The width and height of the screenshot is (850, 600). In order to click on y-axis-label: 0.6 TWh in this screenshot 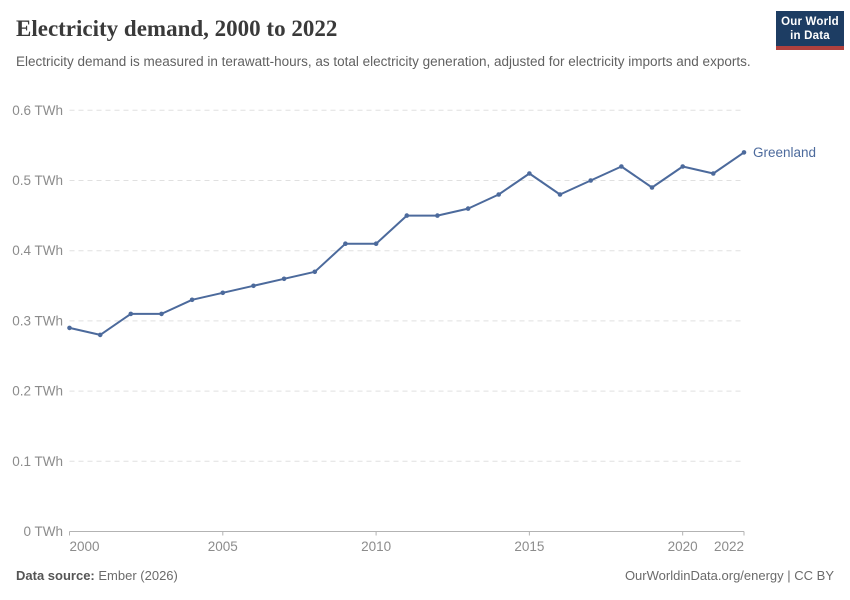, I will do `click(37, 110)`.